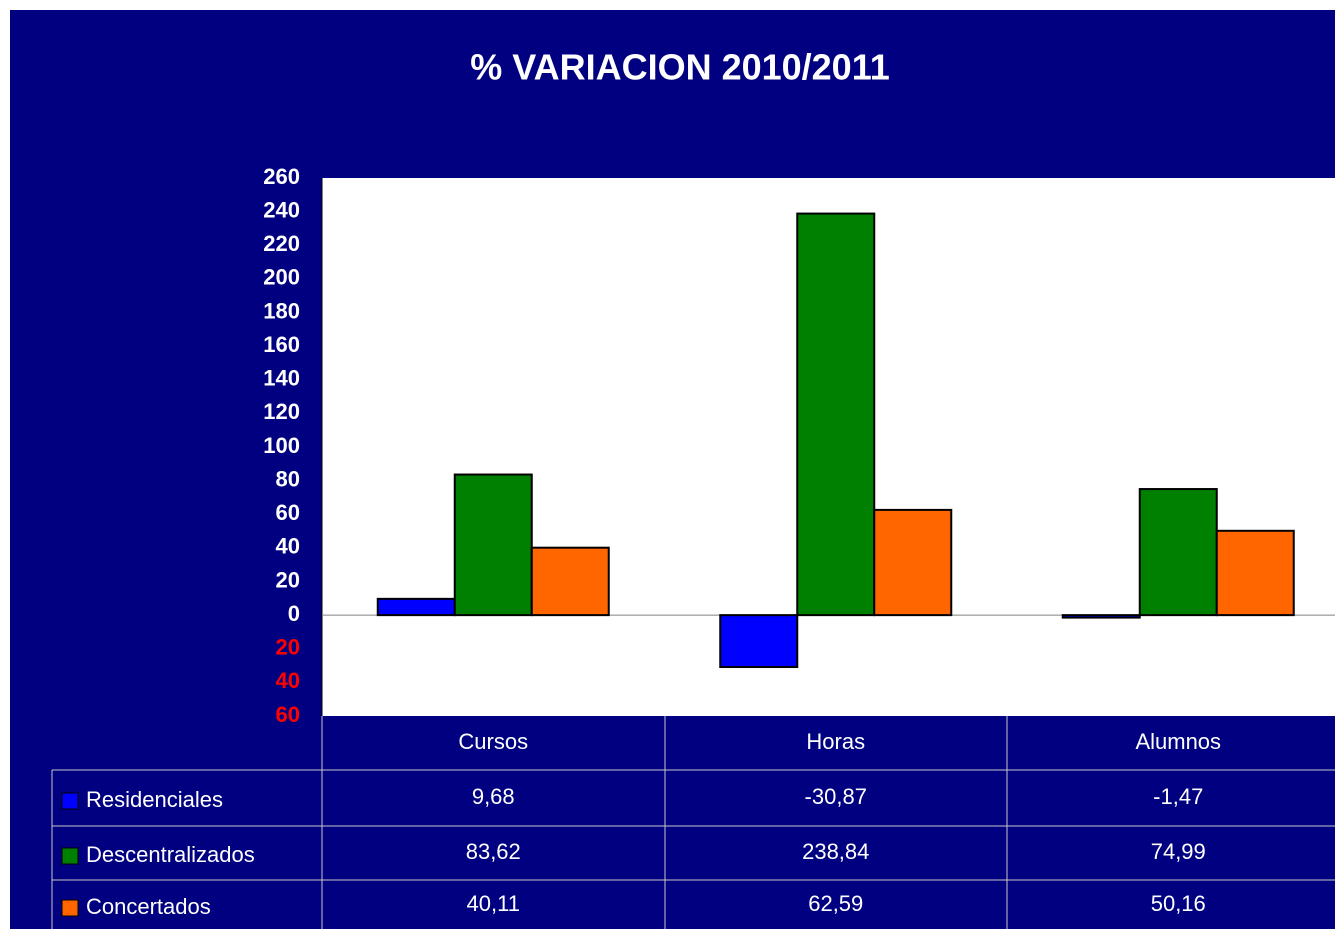 This screenshot has height=934, width=1335. What do you see at coordinates (493, 741) in the screenshot?
I see `category-label: Cursos` at bounding box center [493, 741].